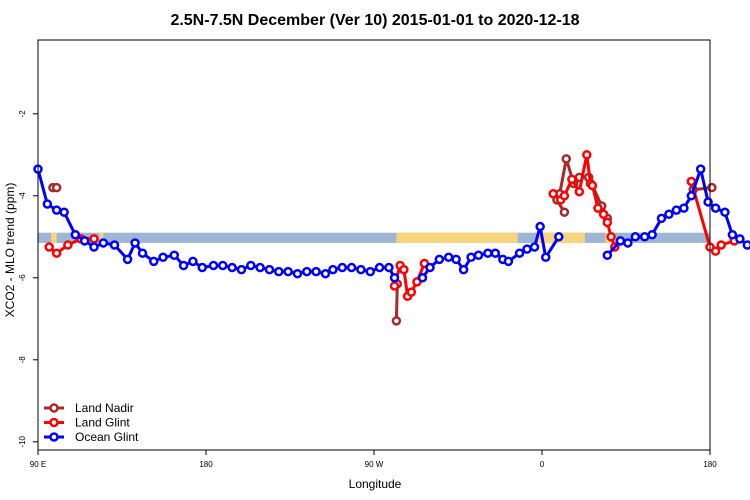 Image resolution: width=750 pixels, height=500 pixels. I want to click on ocean-band, so click(374, 237).